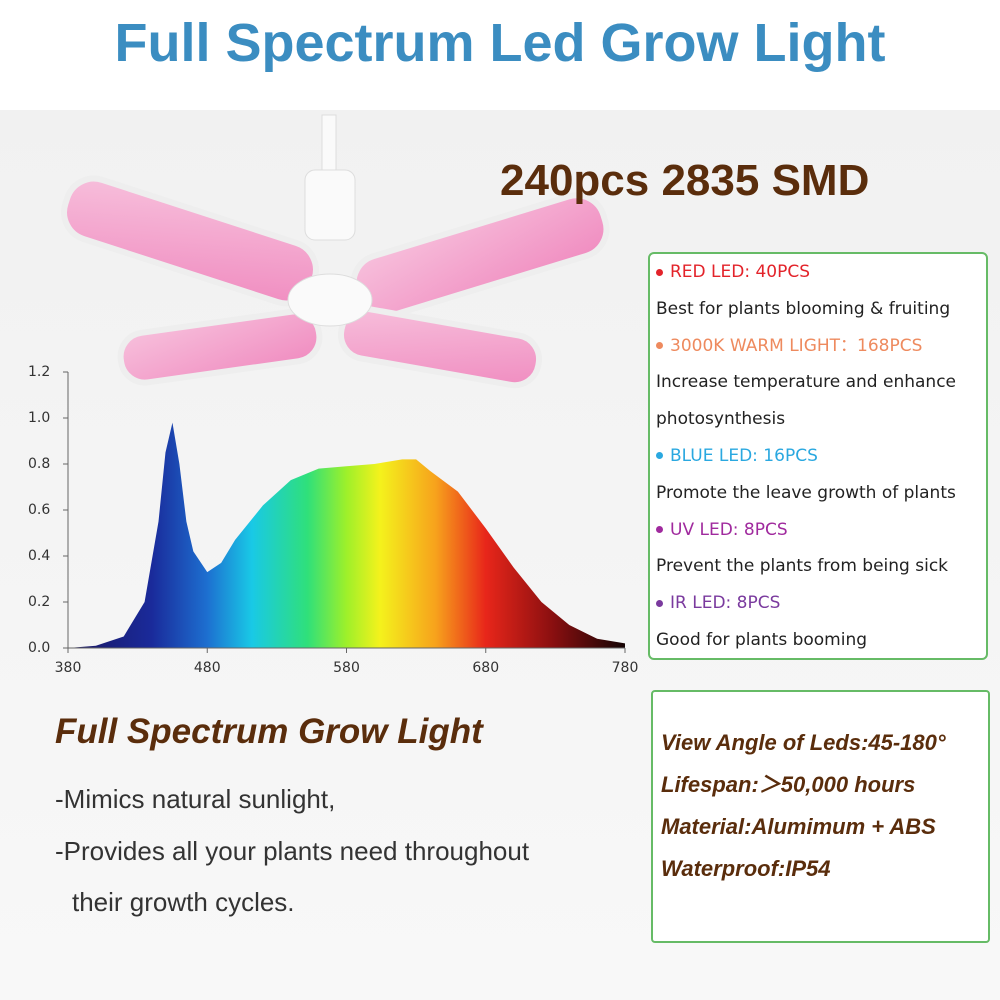  What do you see at coordinates (39, 648) in the screenshot?
I see `y-tick-label: 0.0` at bounding box center [39, 648].